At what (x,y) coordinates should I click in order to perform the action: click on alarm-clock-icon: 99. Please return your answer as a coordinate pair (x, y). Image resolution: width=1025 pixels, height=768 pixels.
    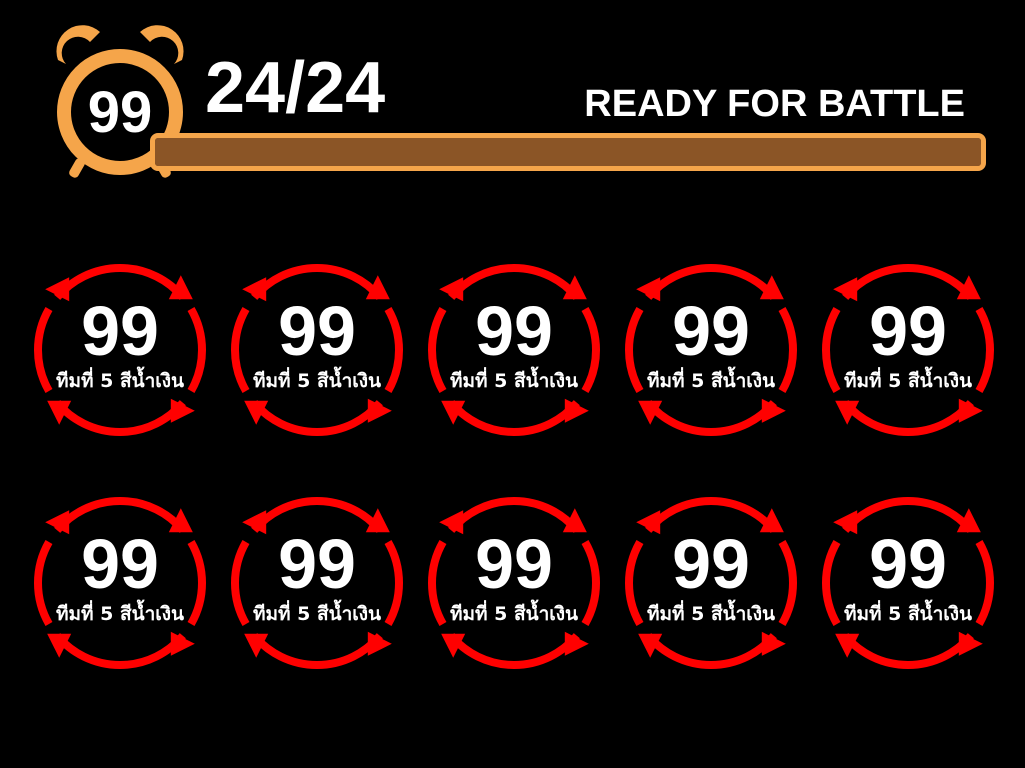
    Looking at the image, I should click on (120, 100).